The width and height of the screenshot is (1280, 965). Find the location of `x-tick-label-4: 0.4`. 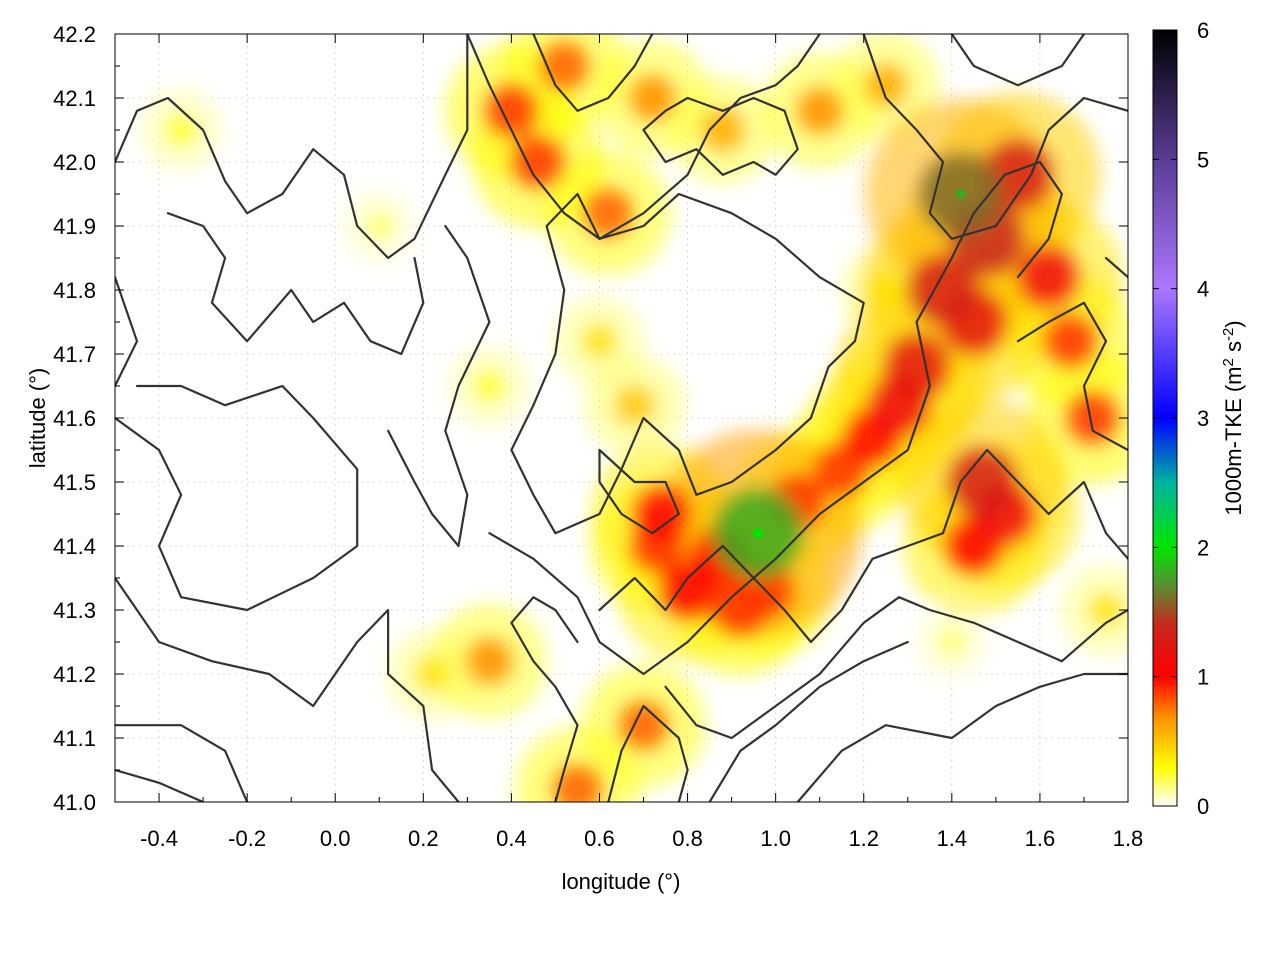

x-tick-label-4: 0.4 is located at coordinates (511, 838).